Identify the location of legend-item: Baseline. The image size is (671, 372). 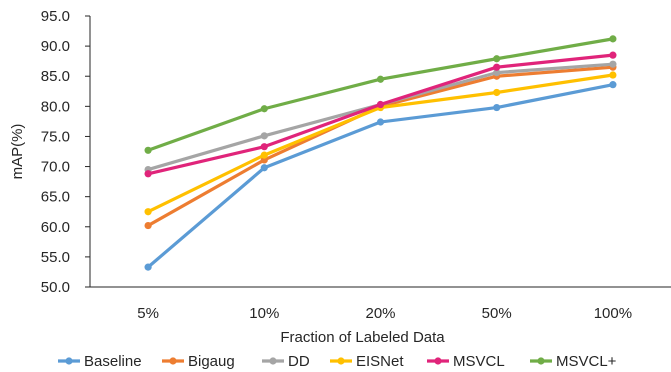
(100, 361).